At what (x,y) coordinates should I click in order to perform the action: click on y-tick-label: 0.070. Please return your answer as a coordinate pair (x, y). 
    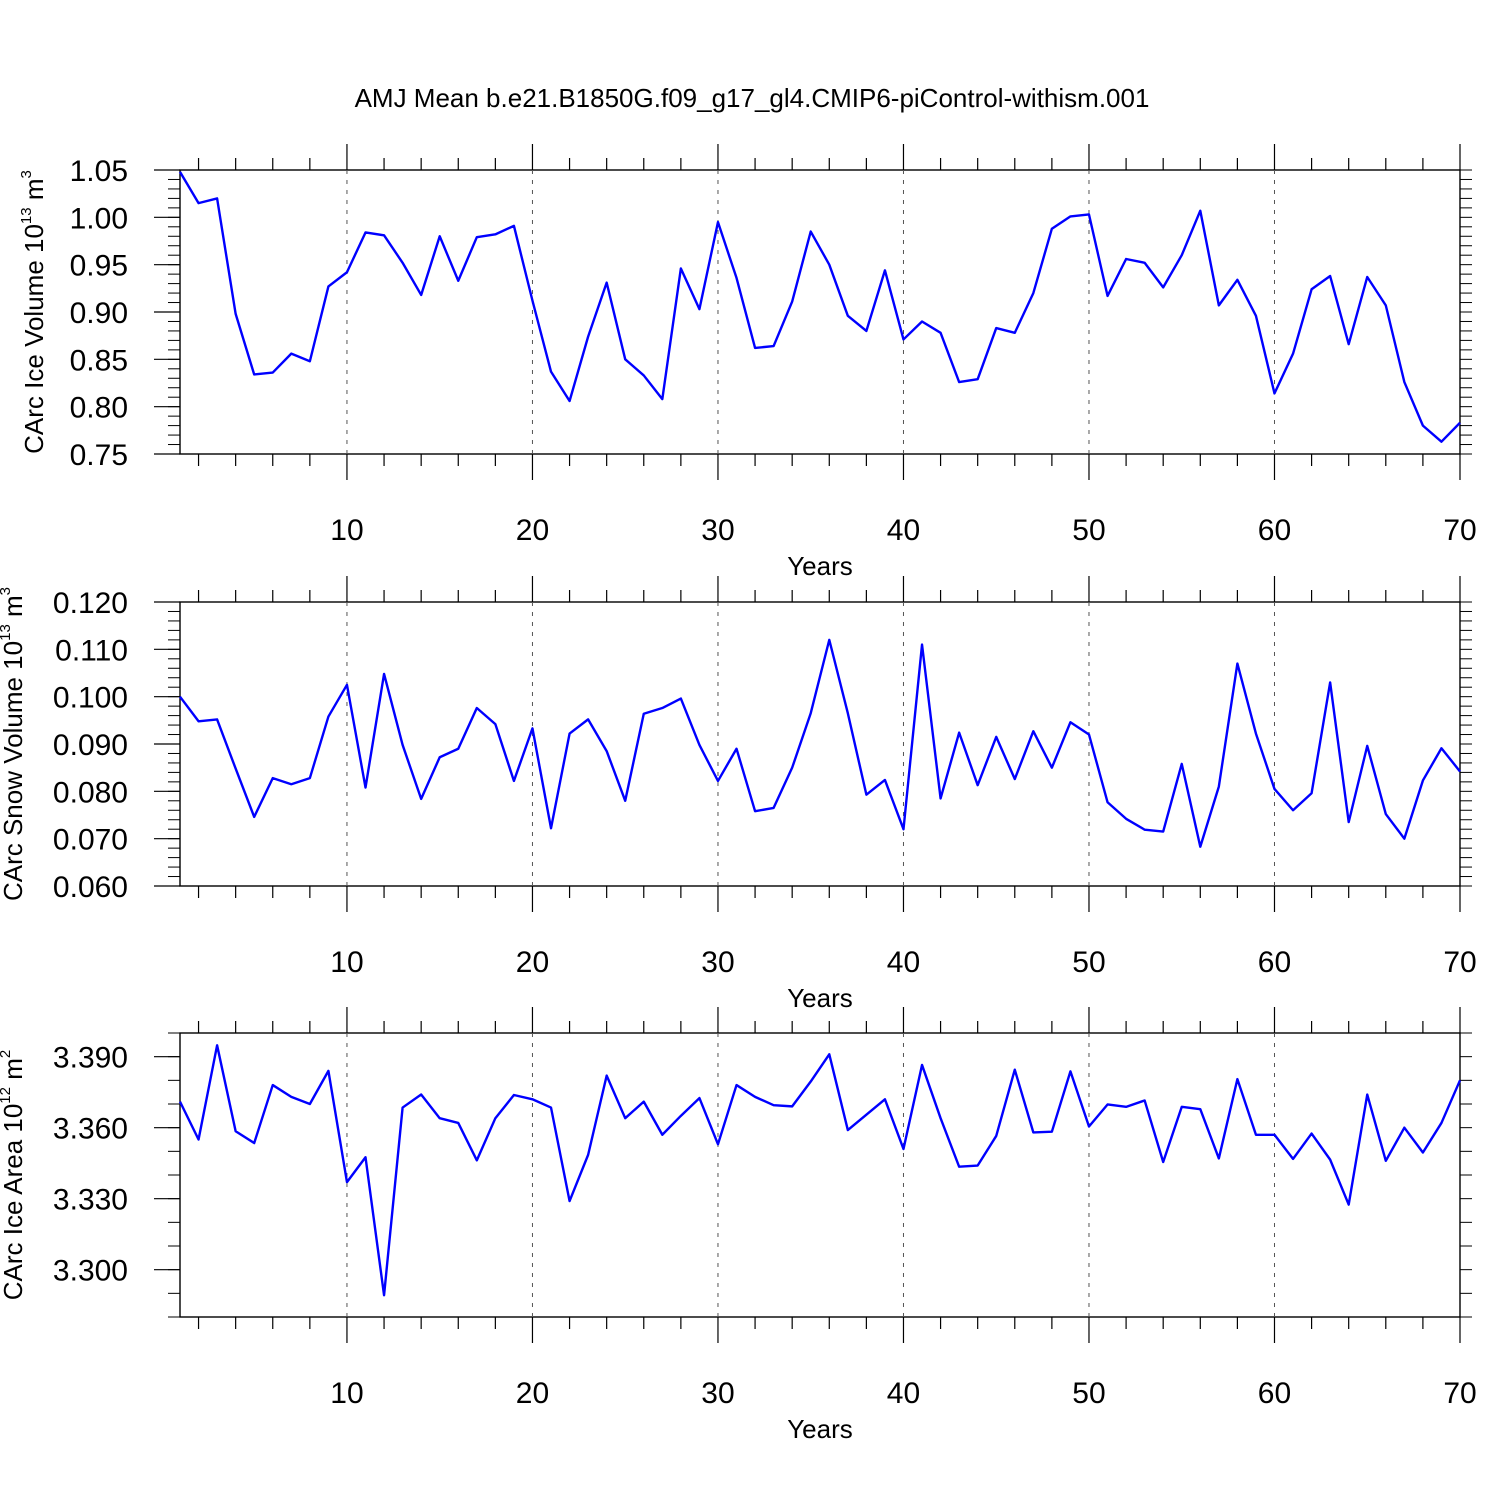
    Looking at the image, I should click on (90, 840).